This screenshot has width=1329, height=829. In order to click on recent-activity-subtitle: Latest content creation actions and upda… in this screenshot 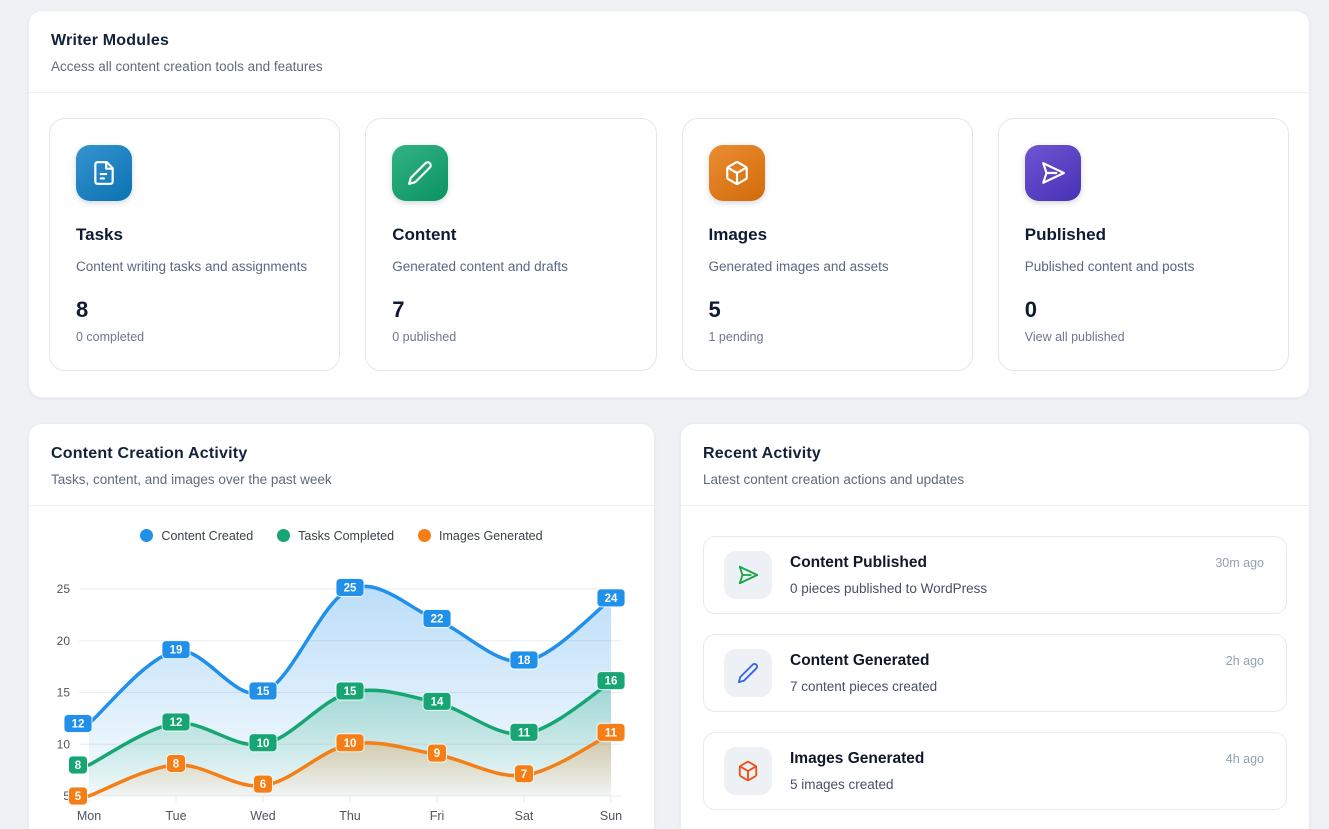, I will do `click(834, 479)`.